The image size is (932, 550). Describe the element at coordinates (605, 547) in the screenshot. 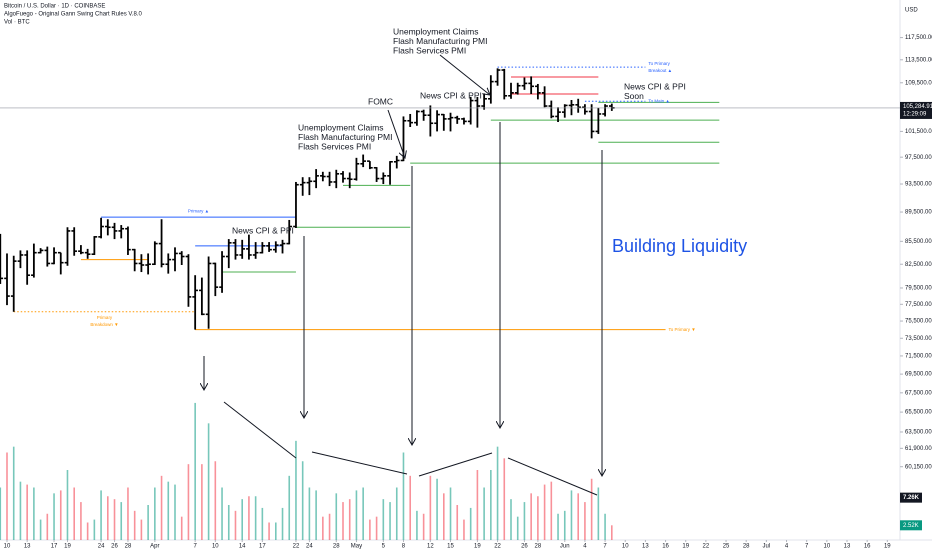

I see `x-tick-label: 7` at that location.